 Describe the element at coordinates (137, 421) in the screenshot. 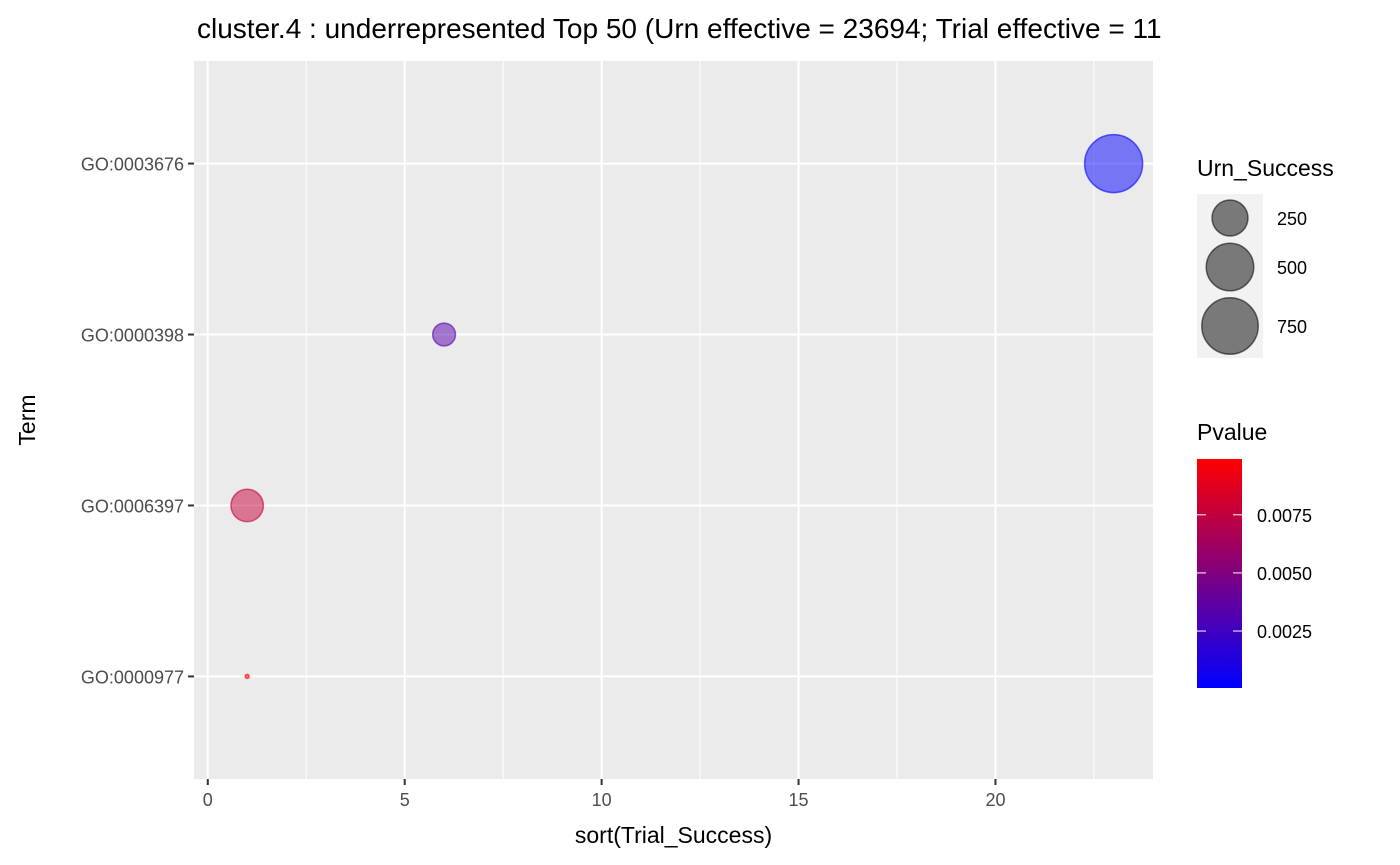

I see `y-axis: GO:0003676 GO:0000398 GO:0006397 GO:0000977` at that location.